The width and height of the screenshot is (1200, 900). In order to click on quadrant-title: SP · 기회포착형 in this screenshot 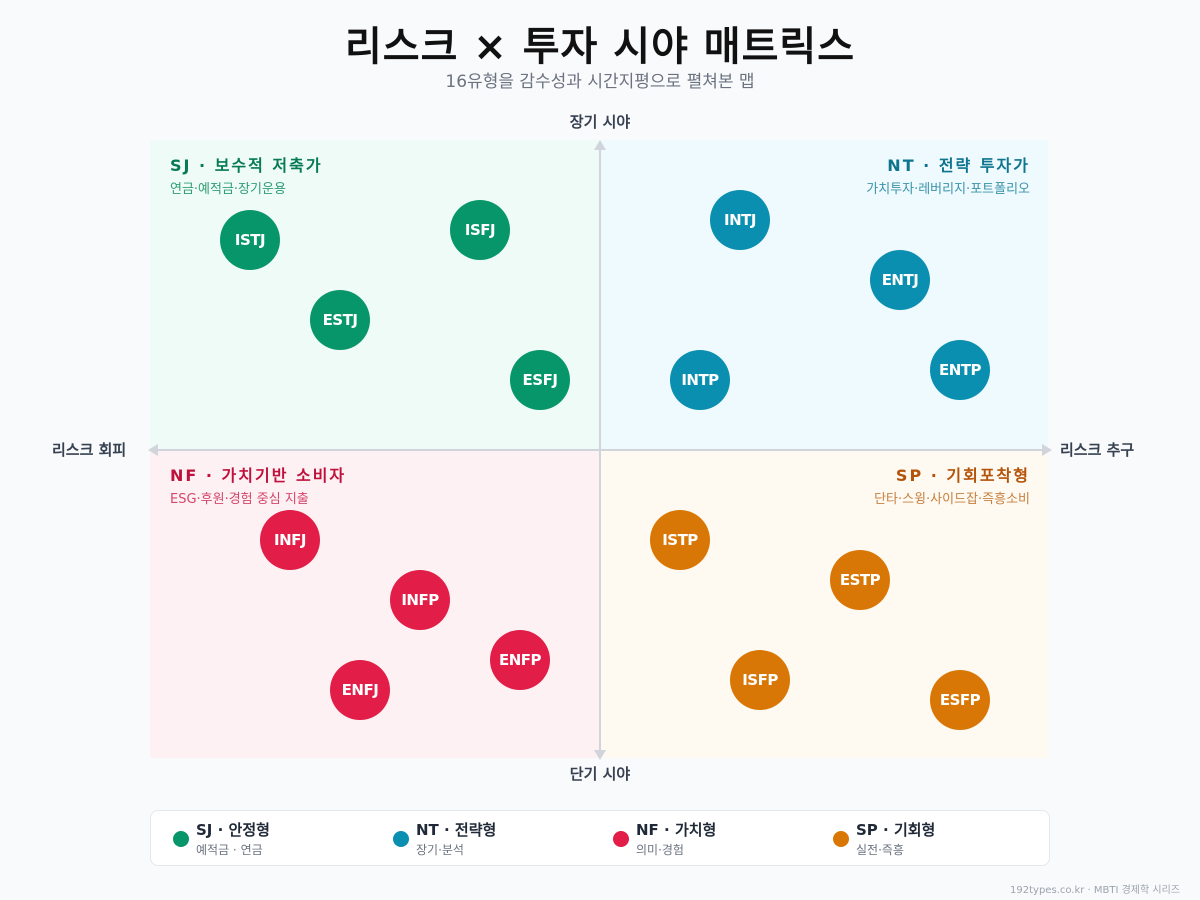, I will do `click(962, 475)`.